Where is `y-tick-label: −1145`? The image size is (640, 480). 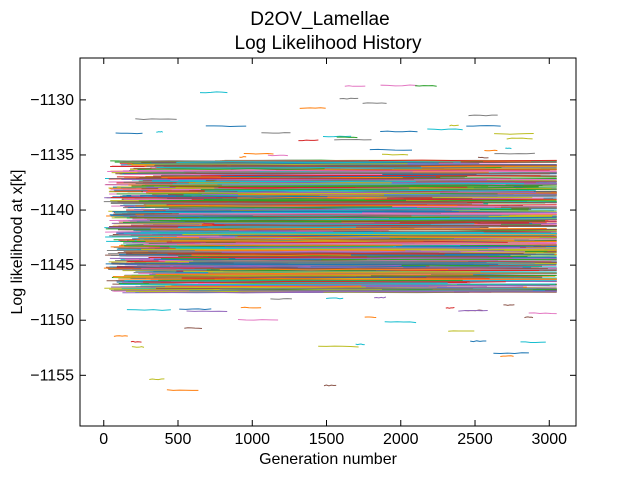 y-tick-label: −1145 is located at coordinates (52, 265).